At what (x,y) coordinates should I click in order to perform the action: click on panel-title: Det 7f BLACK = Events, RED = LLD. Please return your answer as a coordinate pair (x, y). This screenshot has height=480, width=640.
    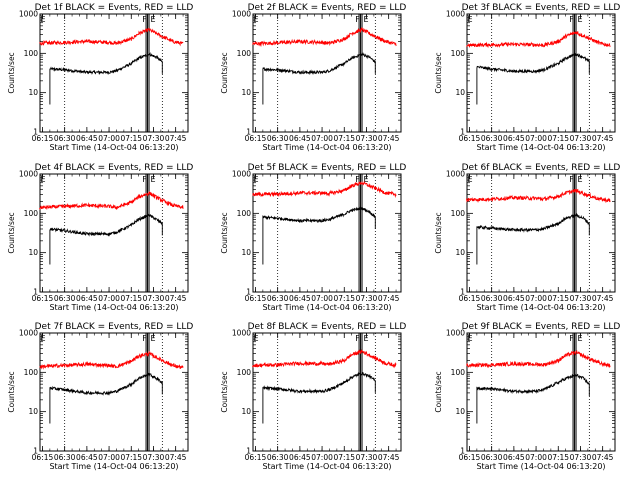
    Looking at the image, I should click on (114, 327).